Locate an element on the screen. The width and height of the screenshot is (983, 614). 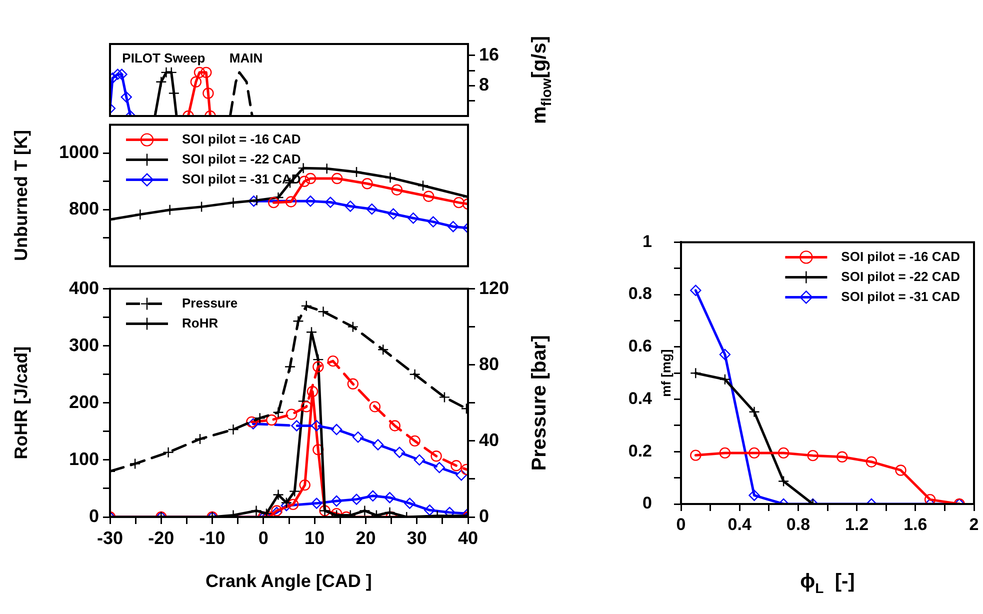
y-tick-label: 300 is located at coordinates (83, 344).